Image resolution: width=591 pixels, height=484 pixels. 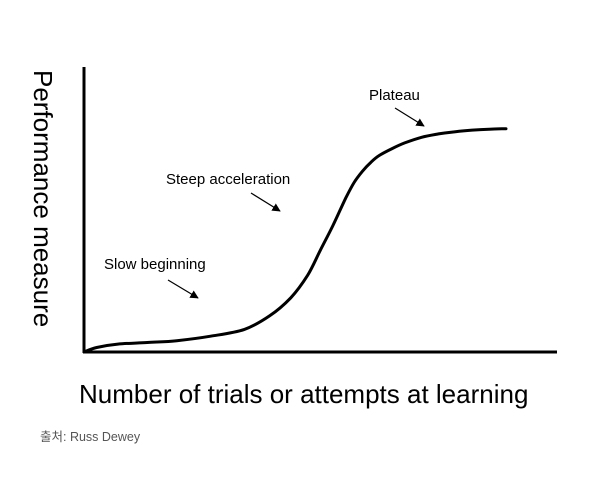 What do you see at coordinates (394, 95) in the screenshot?
I see `annotation-plateau: Plateau` at bounding box center [394, 95].